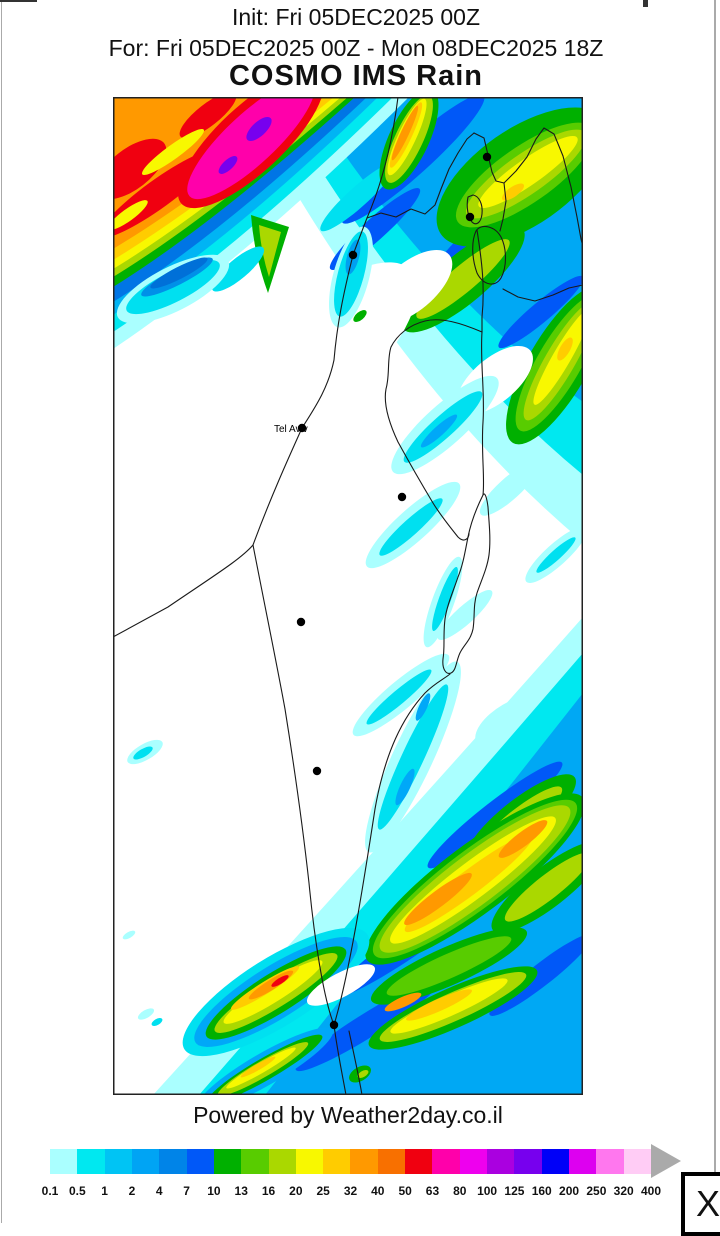 The height and width of the screenshot is (1236, 720). Describe the element at coordinates (268, 1191) in the screenshot. I see `legend-tick-label: 16` at that location.